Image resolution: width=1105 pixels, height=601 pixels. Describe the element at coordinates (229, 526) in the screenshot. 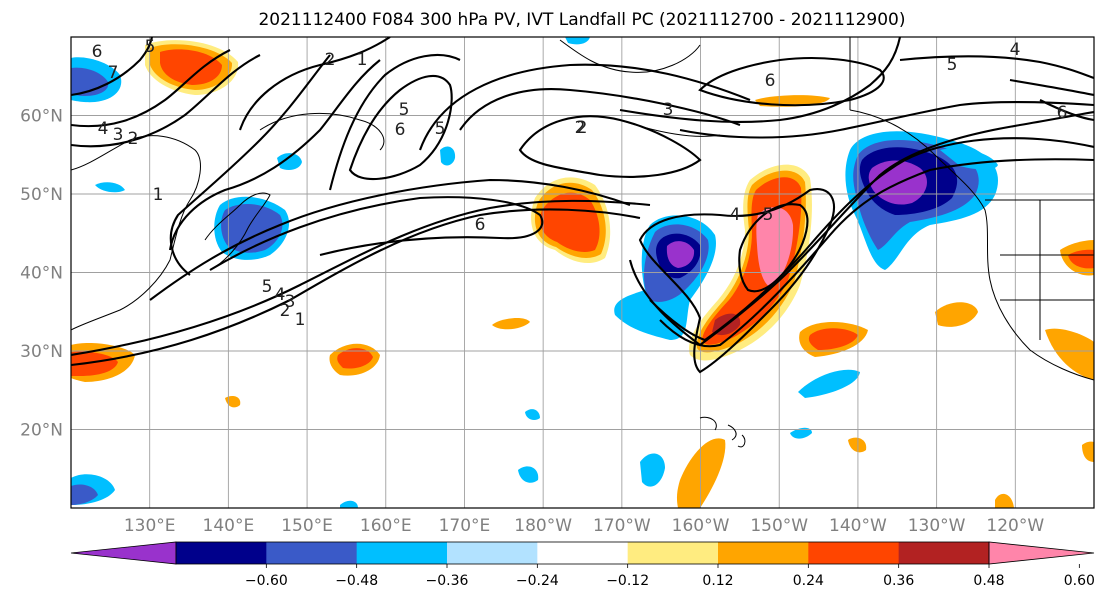

I see `longitude-label: 140°E` at that location.